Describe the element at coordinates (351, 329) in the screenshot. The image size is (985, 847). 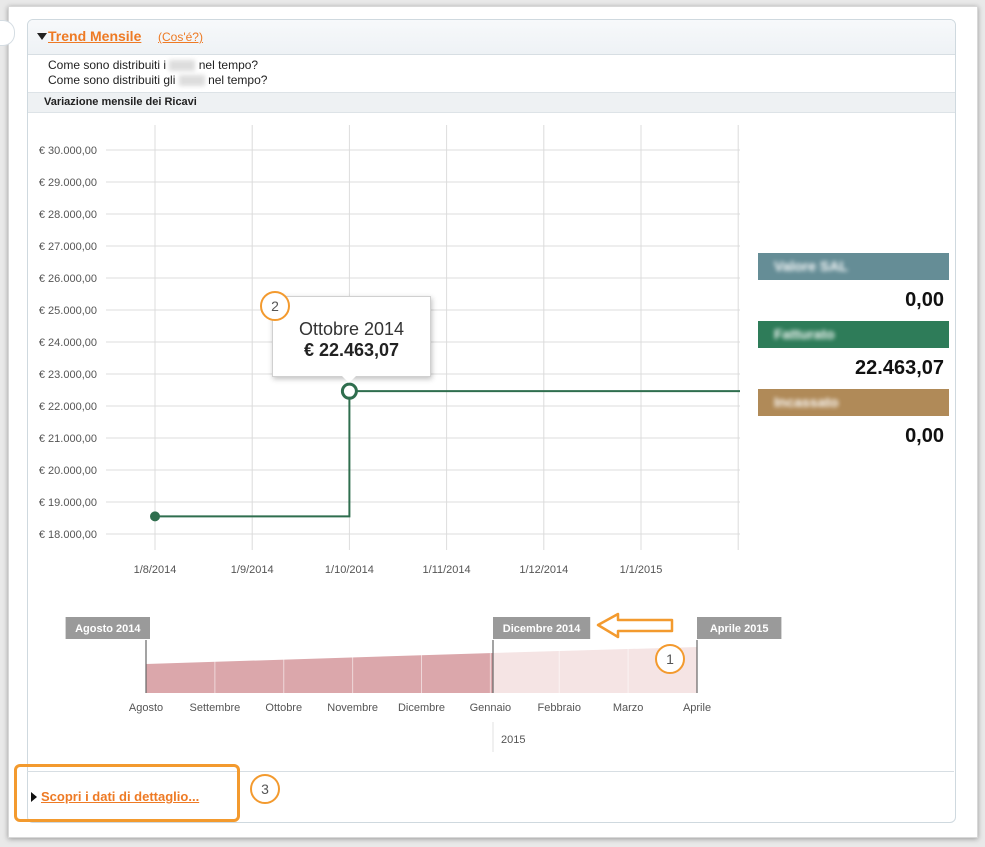
I see `tooltip-date: Ottobre 2014` at that location.